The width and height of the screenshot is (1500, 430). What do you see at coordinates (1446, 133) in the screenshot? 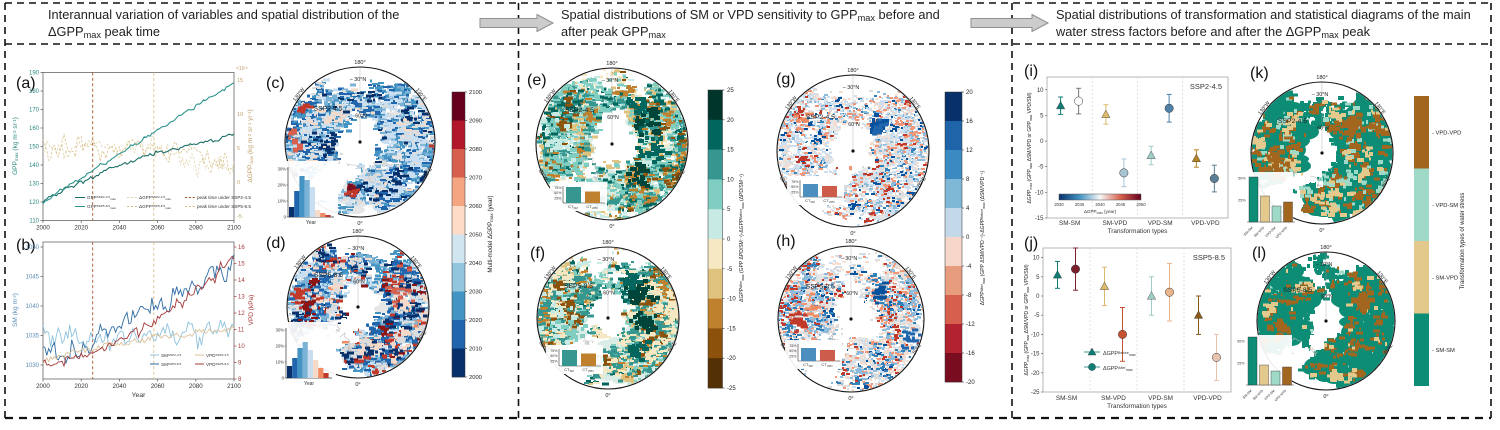
I see `svg-text: - VPD-VPD` at bounding box center [1446, 133].